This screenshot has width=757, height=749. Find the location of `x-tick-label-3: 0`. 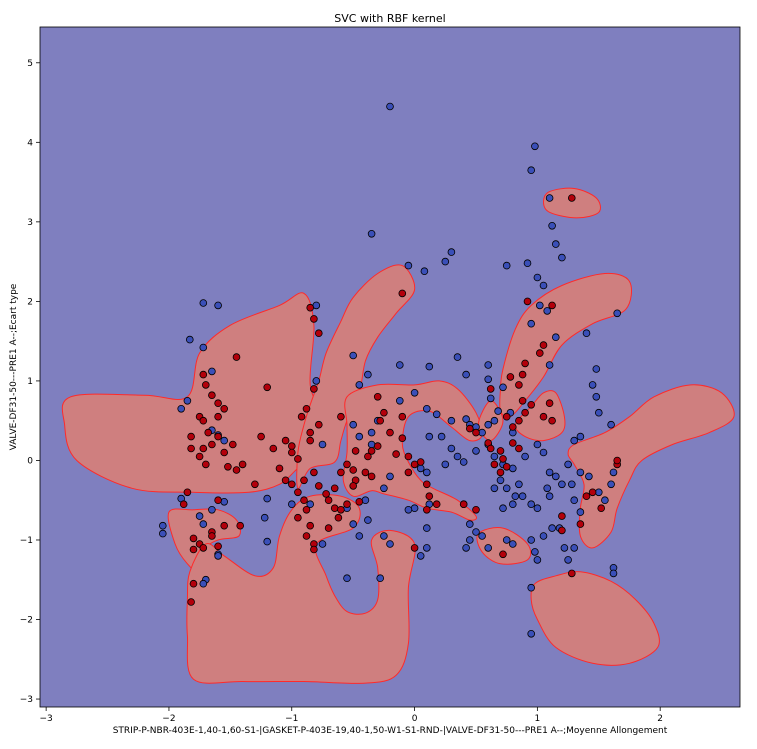

x-tick-label-3: 0 is located at coordinates (415, 719).